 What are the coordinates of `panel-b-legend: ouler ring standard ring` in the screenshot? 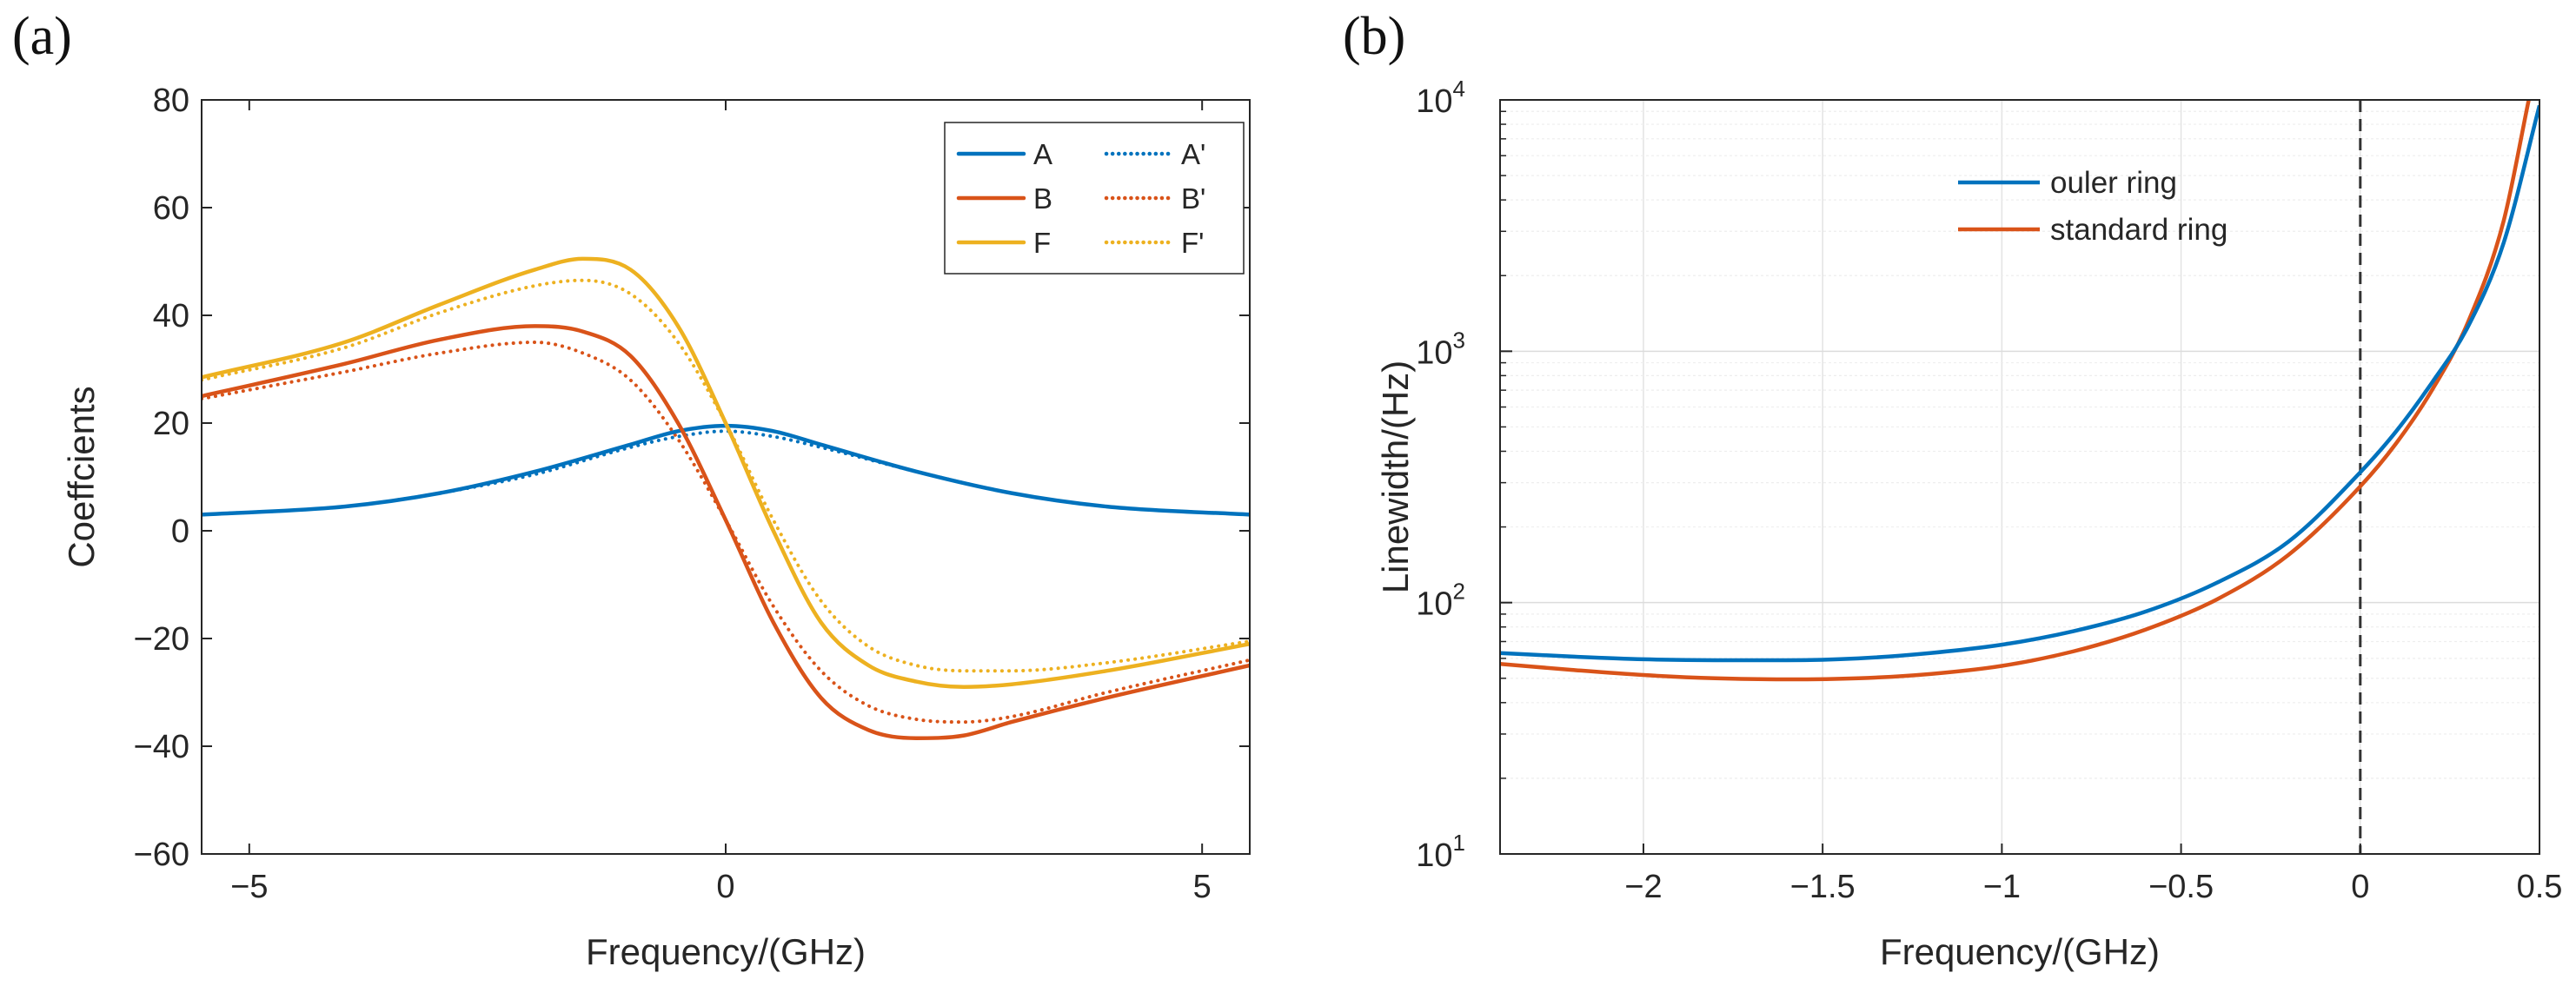 It's located at (2092, 206).